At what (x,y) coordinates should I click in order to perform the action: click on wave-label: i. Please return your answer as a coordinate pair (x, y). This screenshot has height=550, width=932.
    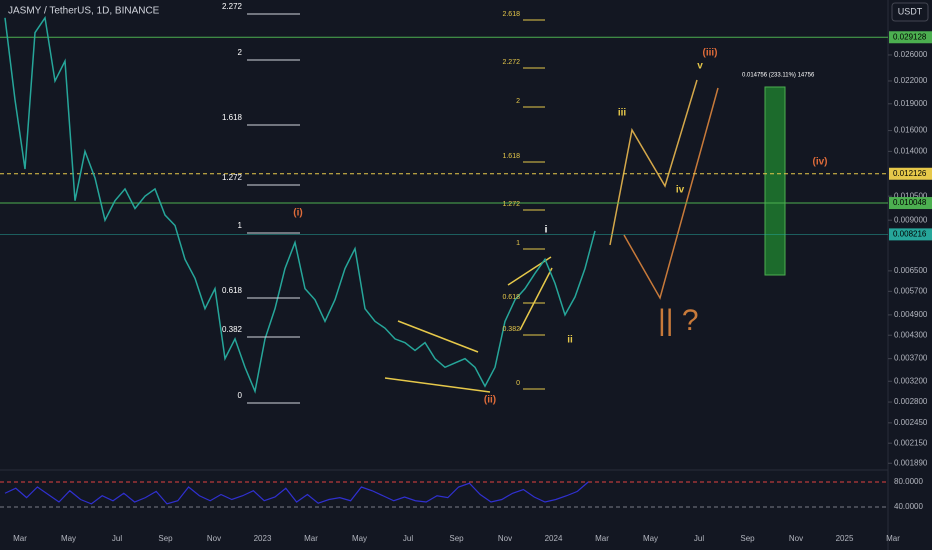
    Looking at the image, I should click on (546, 230).